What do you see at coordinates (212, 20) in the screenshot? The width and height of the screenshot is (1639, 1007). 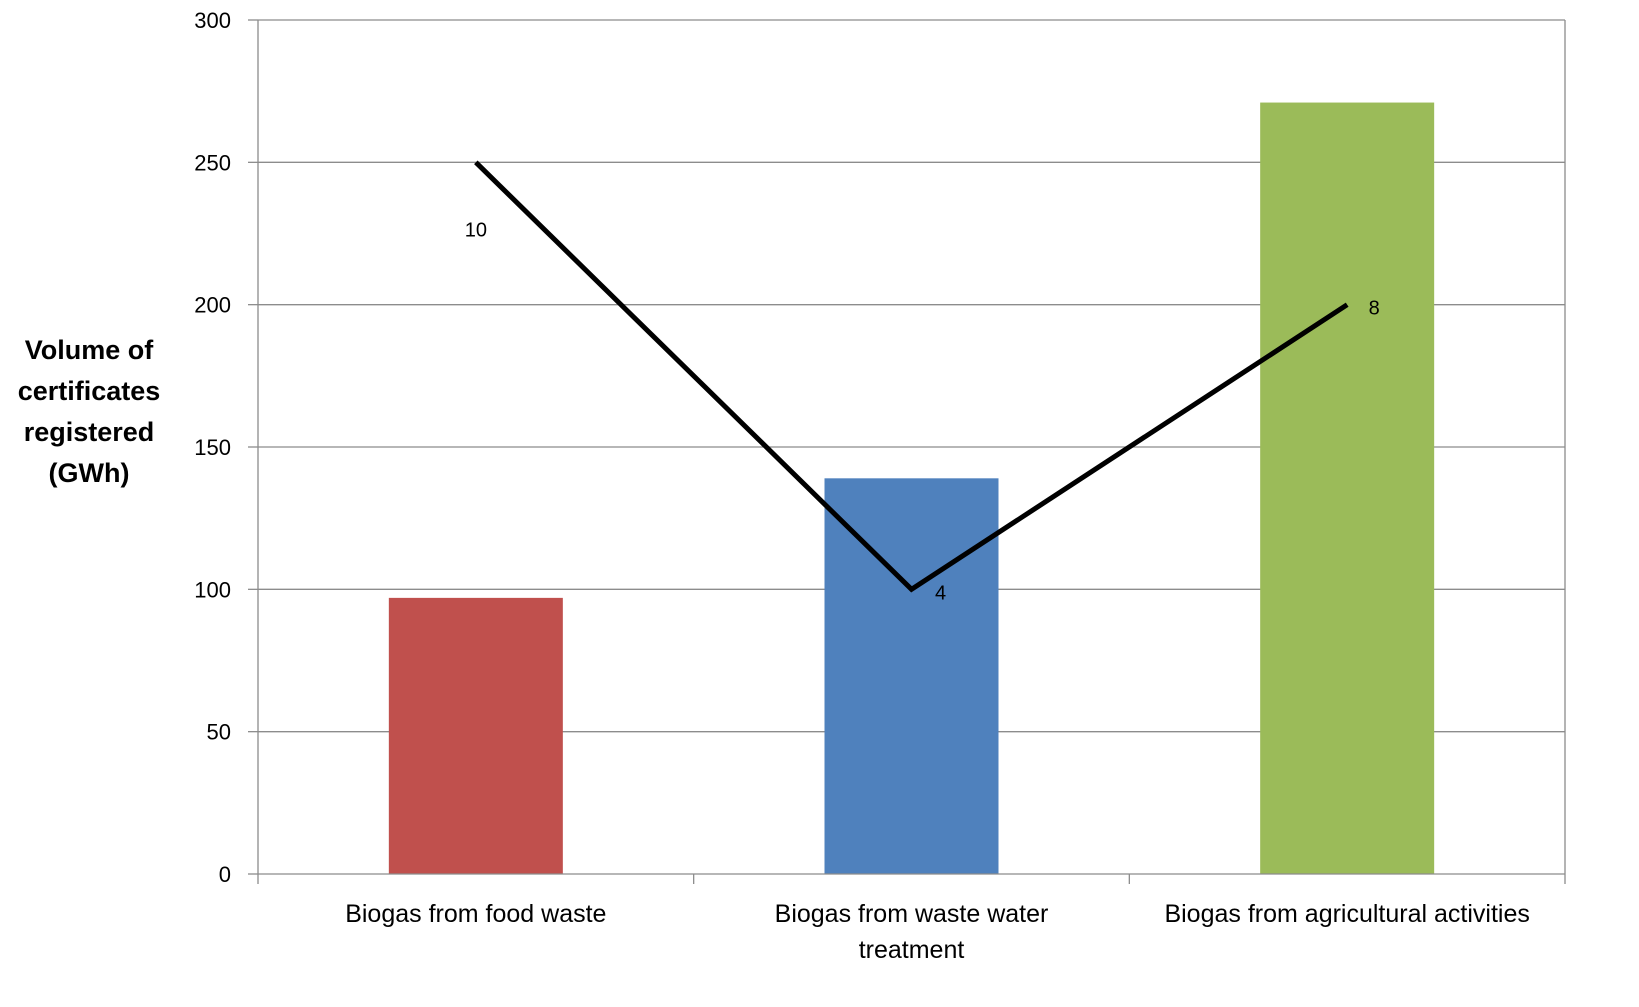 I see `y-tick-label: 300` at bounding box center [212, 20].